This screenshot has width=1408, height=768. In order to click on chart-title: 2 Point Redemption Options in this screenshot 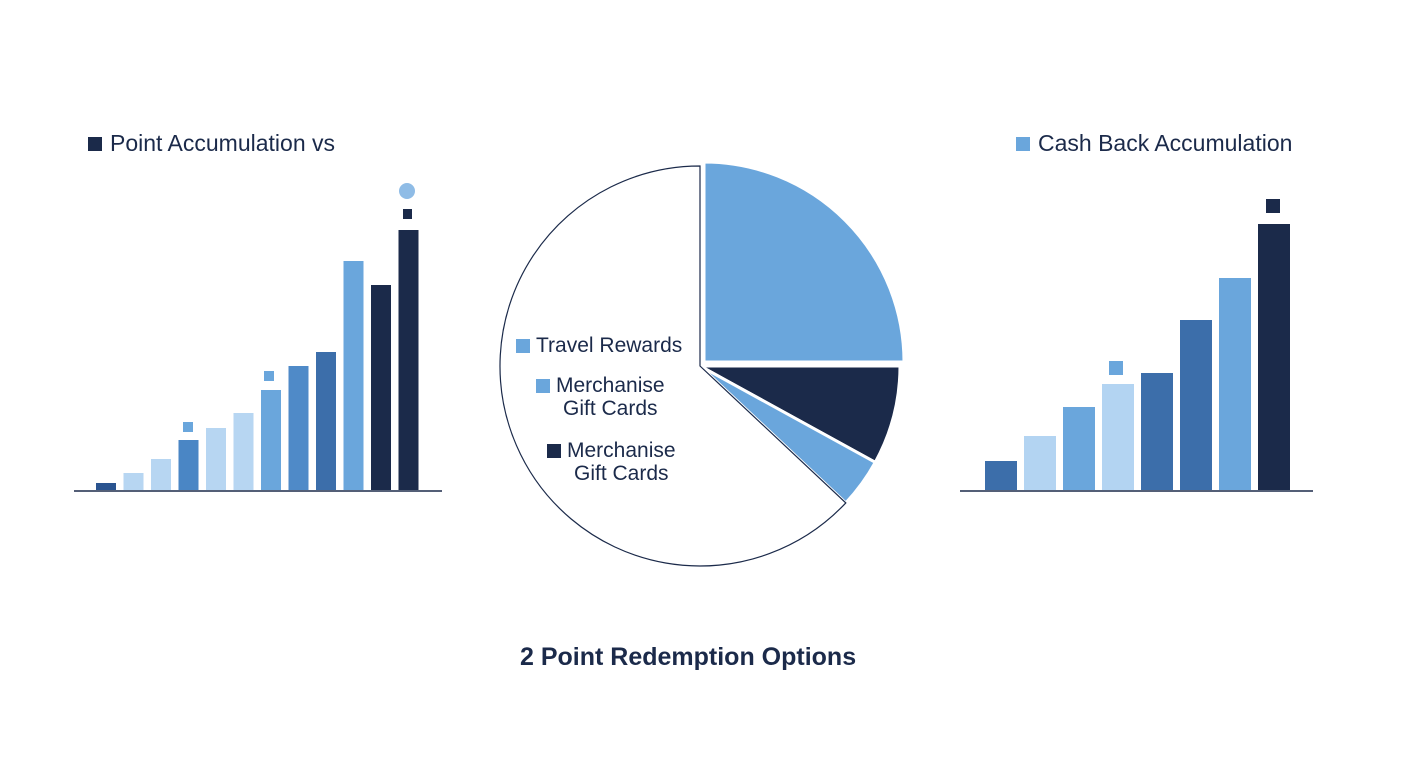, I will do `click(688, 657)`.